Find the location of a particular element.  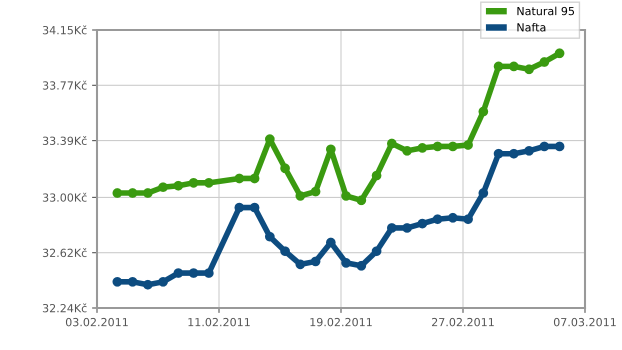

y-tick-label: 33.39Kč is located at coordinates (64, 140).